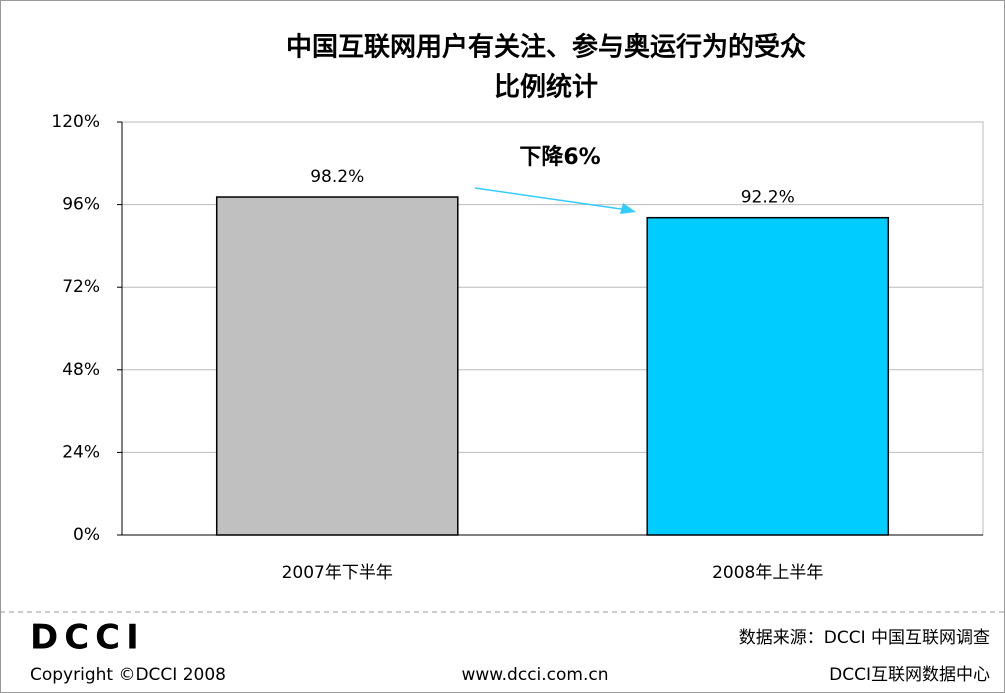 This screenshot has width=1005, height=693. I want to click on y-tick-label: 96%, so click(81, 205).